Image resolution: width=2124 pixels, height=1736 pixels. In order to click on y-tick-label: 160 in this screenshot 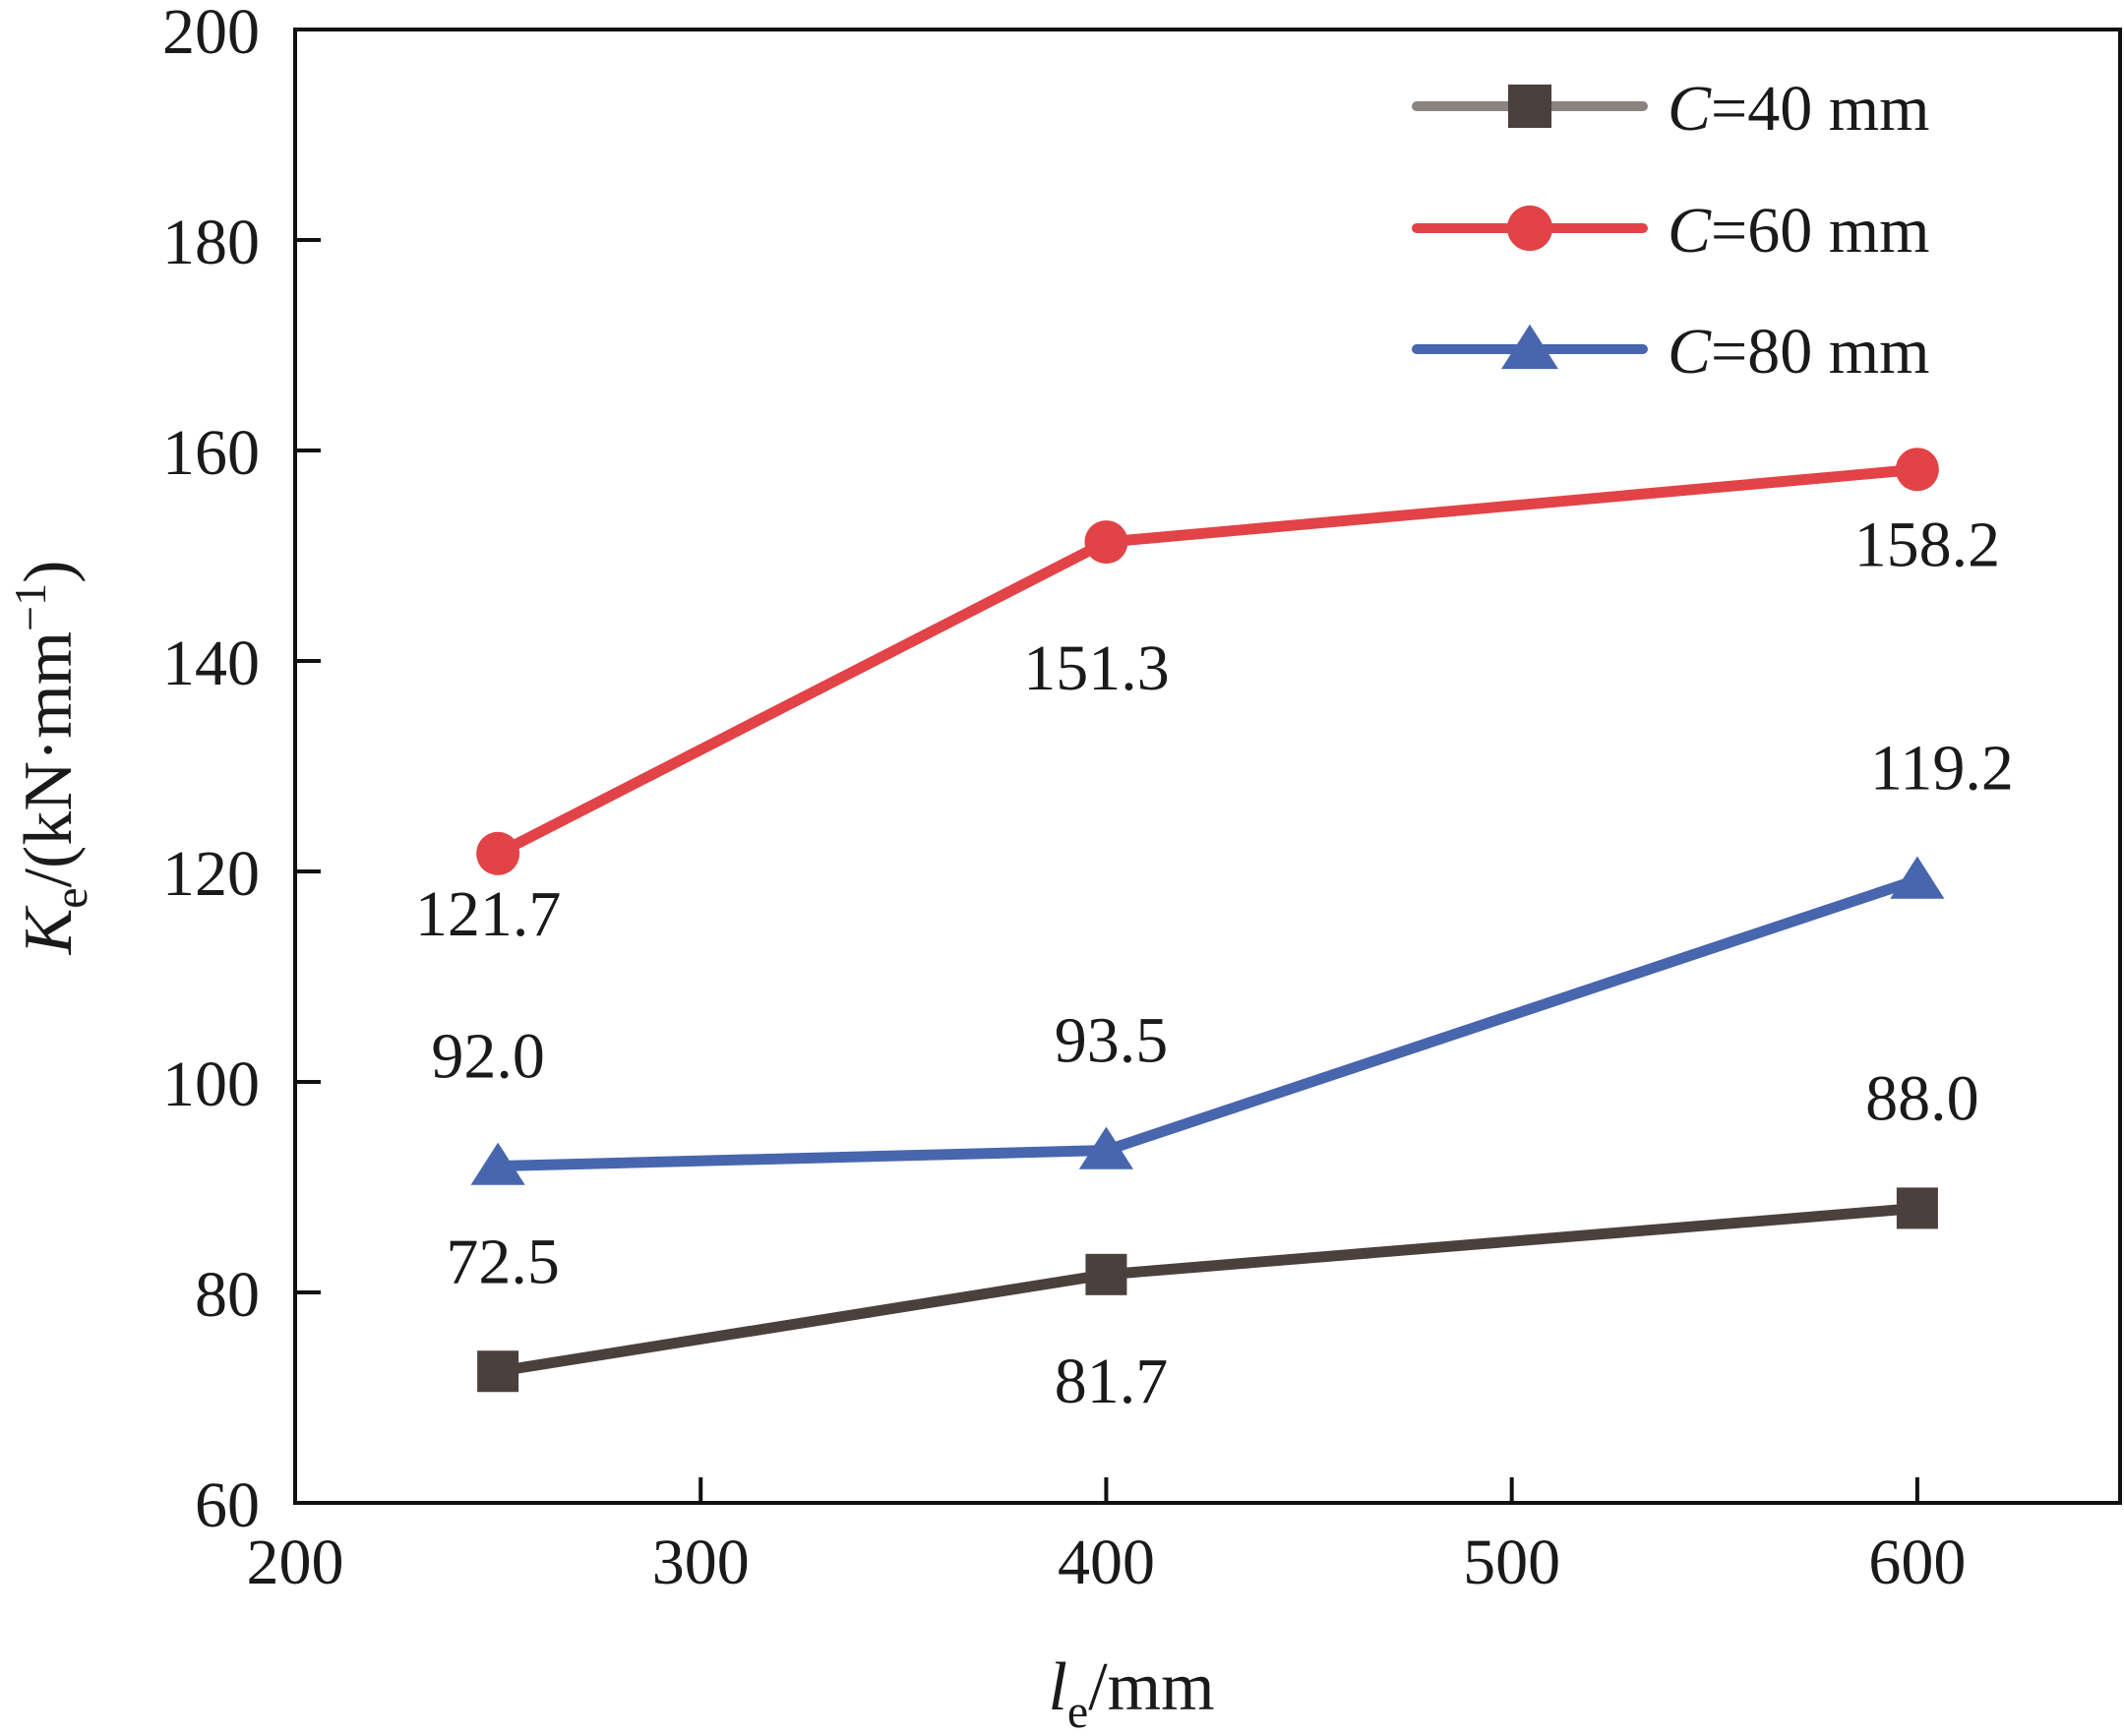, I will do `click(211, 453)`.